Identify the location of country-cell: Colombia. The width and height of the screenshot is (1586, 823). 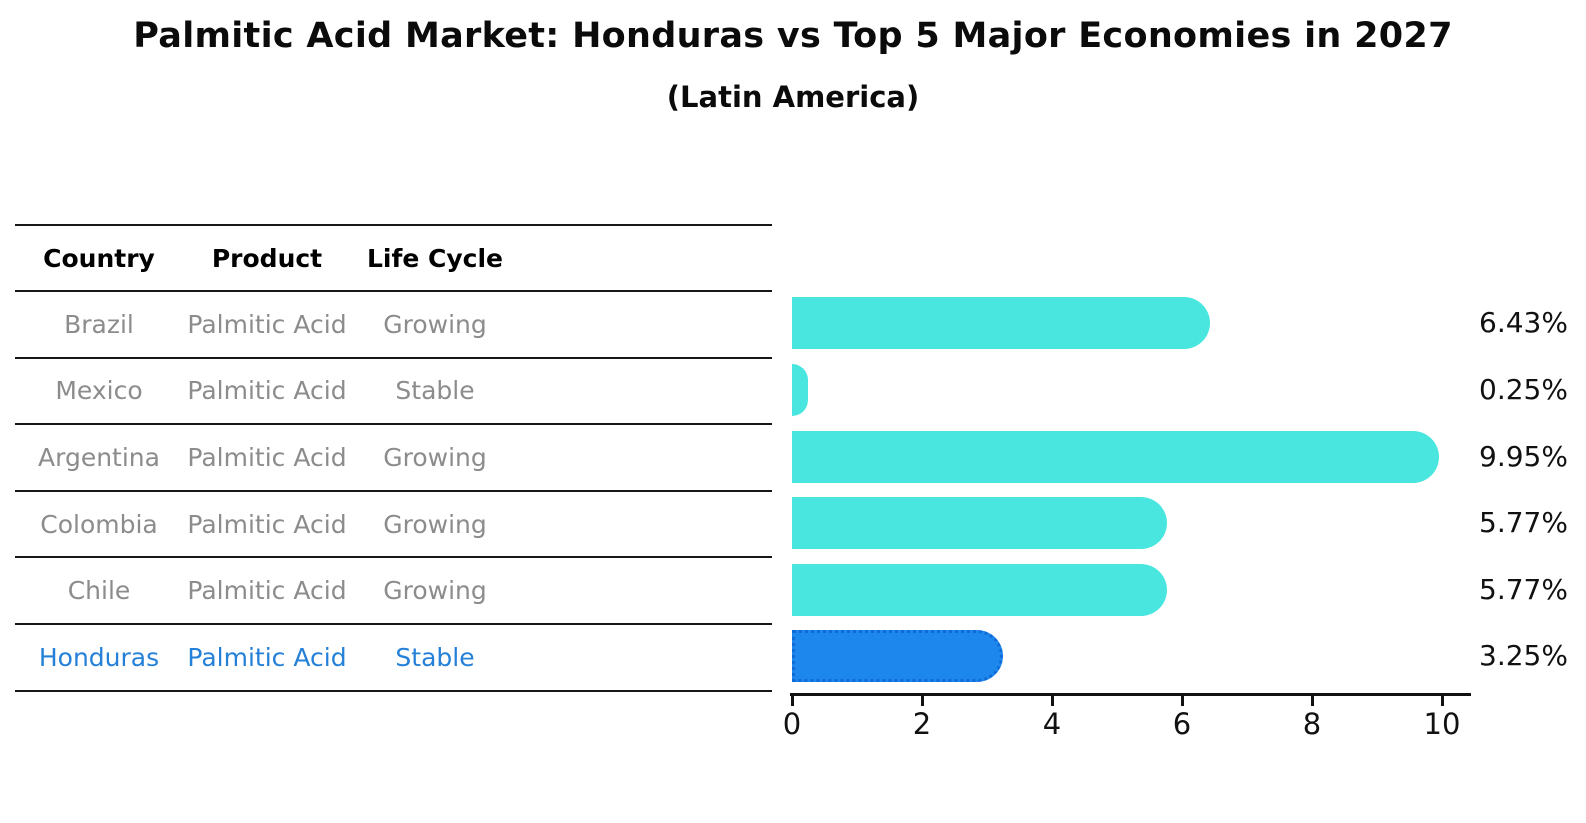
(99, 524).